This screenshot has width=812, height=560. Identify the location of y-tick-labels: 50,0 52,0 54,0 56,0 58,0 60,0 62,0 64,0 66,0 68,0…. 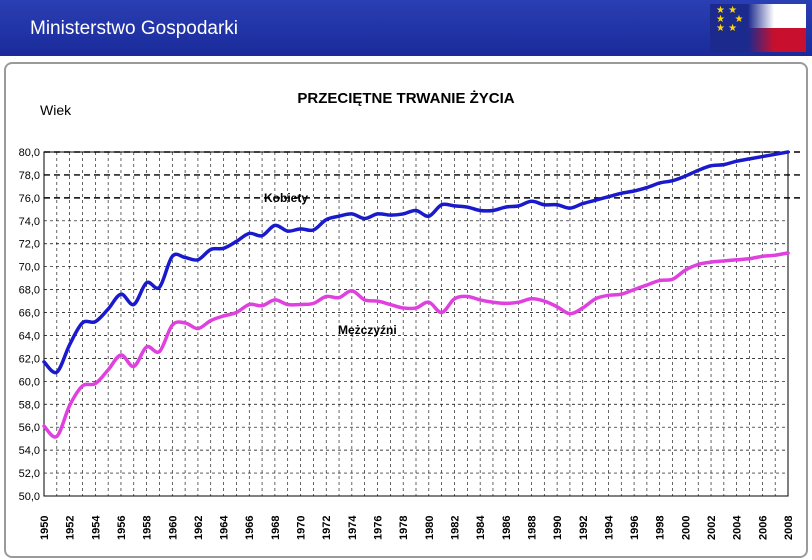
(29, 325).